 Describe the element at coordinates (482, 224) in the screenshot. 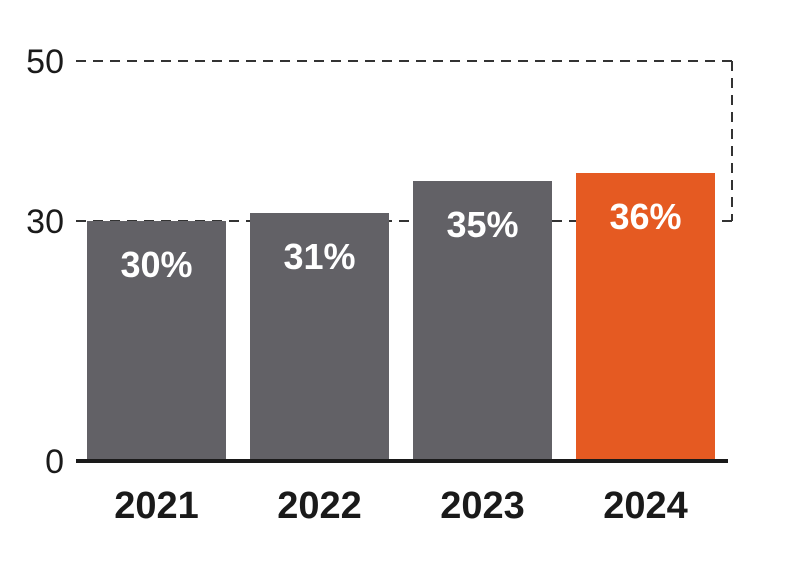

I see `data-label-2023: 35%` at that location.